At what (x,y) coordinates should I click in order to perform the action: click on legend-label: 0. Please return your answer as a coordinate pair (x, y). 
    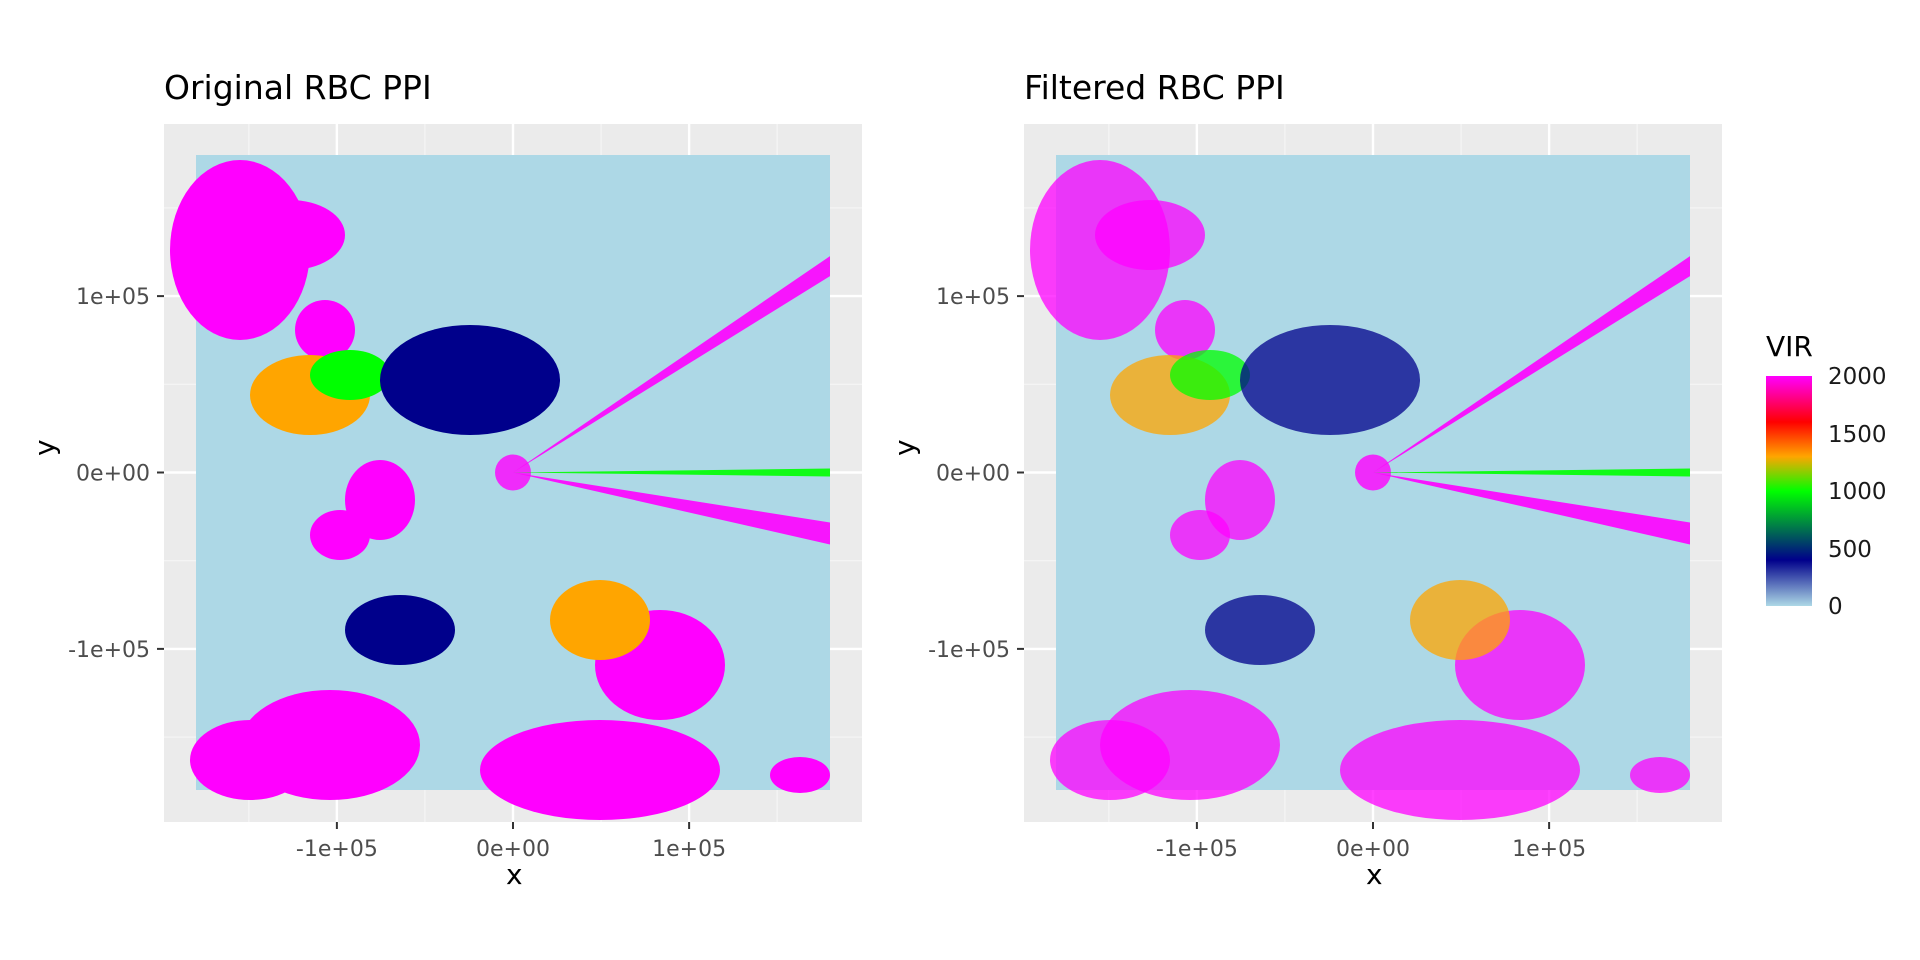
    Looking at the image, I should click on (1835, 607).